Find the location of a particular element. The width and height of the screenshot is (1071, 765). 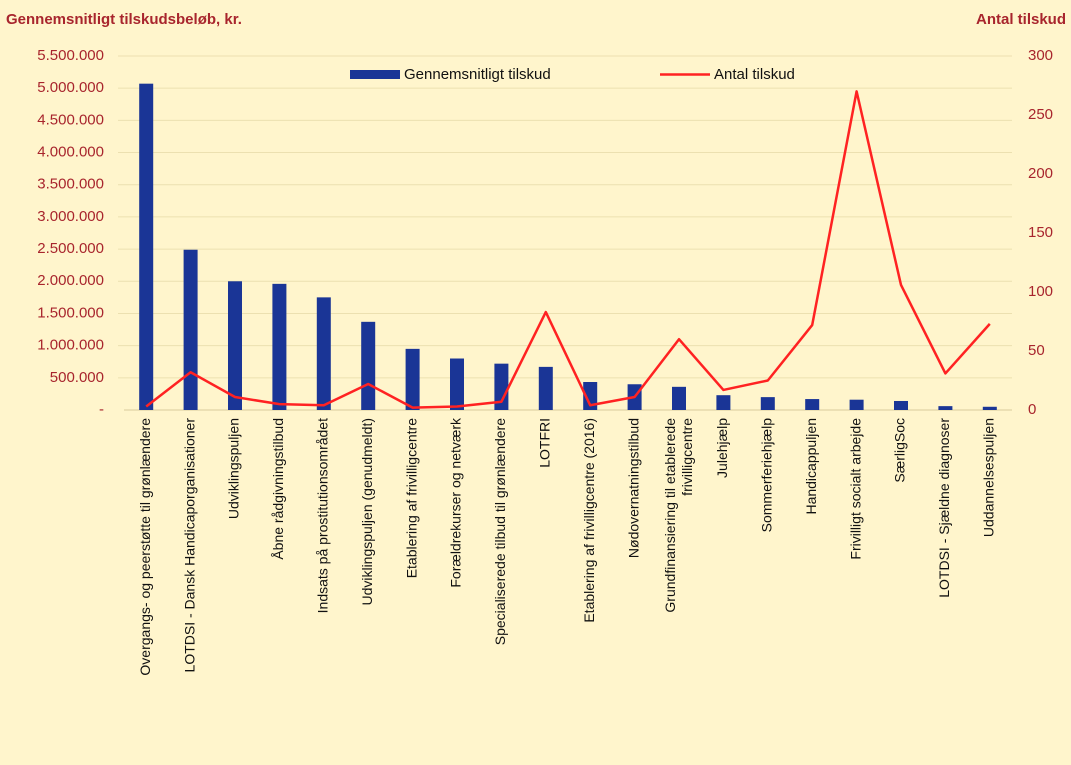

y-tick-label: 2.500.000 is located at coordinates (70, 248).